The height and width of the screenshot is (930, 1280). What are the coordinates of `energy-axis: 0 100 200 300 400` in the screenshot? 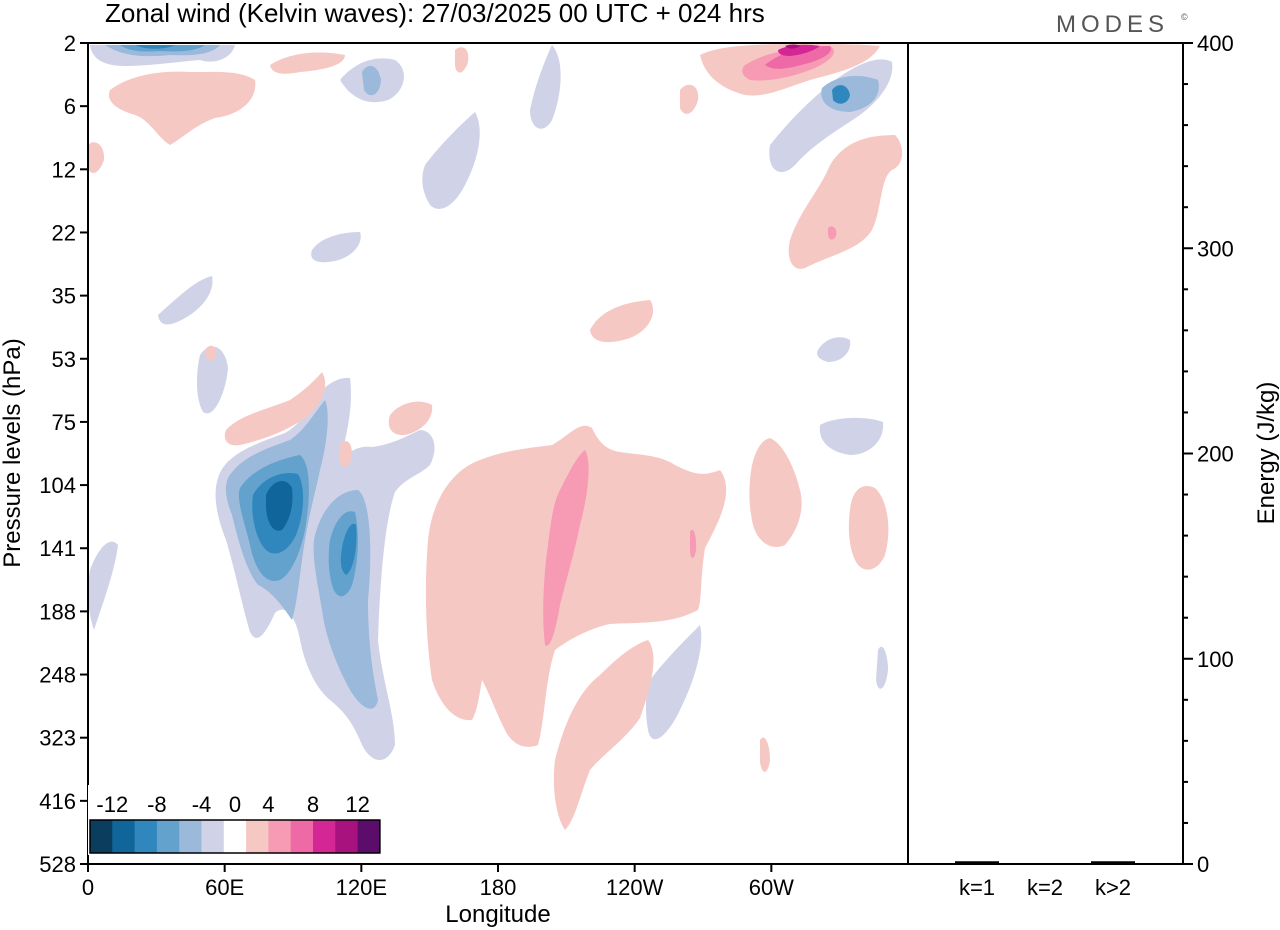 It's located at (1208, 454).